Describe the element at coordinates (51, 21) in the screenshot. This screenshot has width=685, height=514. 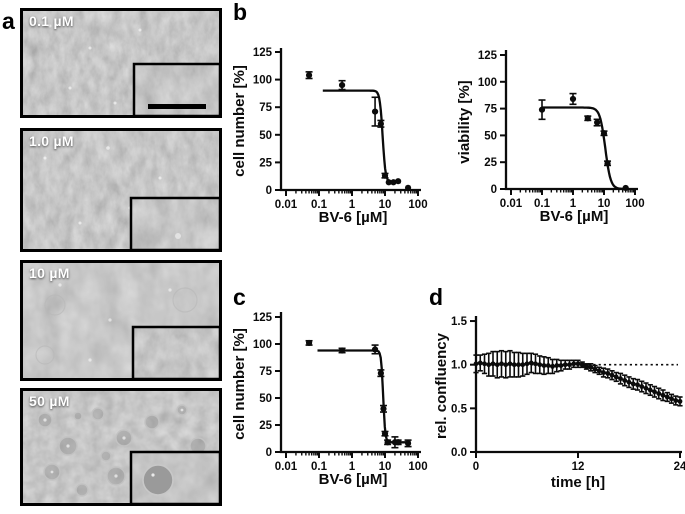
I see `concentration-label: 0.1 µM` at that location.